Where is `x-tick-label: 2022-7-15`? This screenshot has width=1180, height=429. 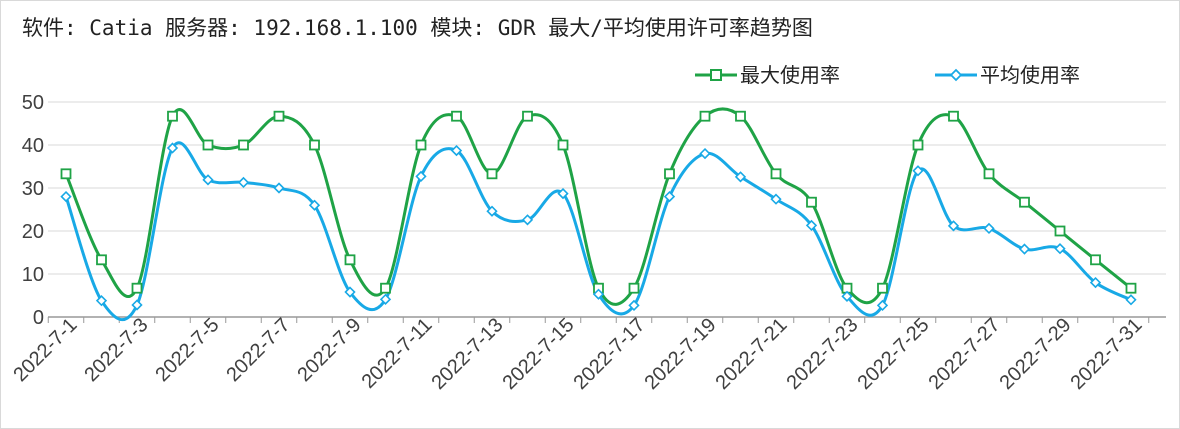
x-tick-label: 2022-7-15 is located at coordinates (538, 354).